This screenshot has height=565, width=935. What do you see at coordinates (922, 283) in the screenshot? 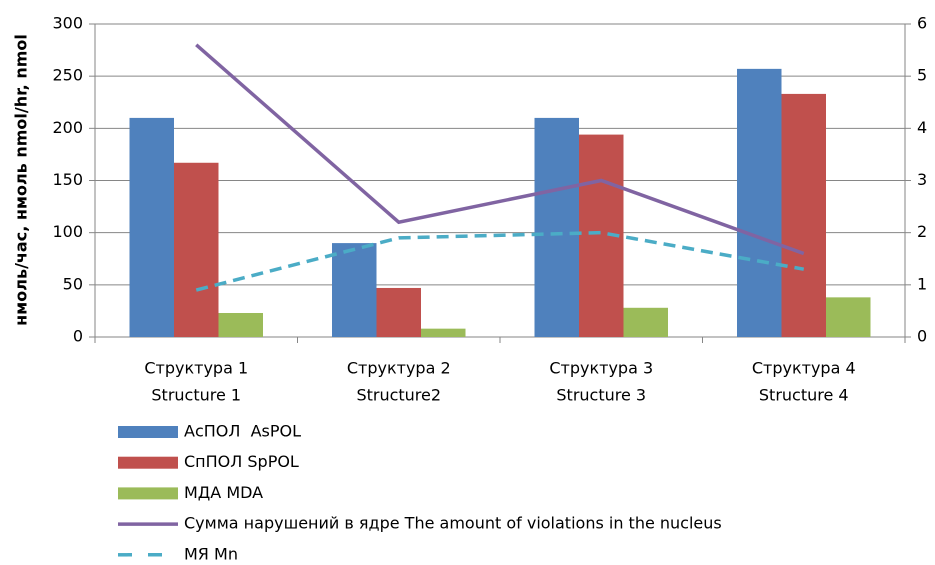
I see `y2-tick-label: 1` at bounding box center [922, 283].